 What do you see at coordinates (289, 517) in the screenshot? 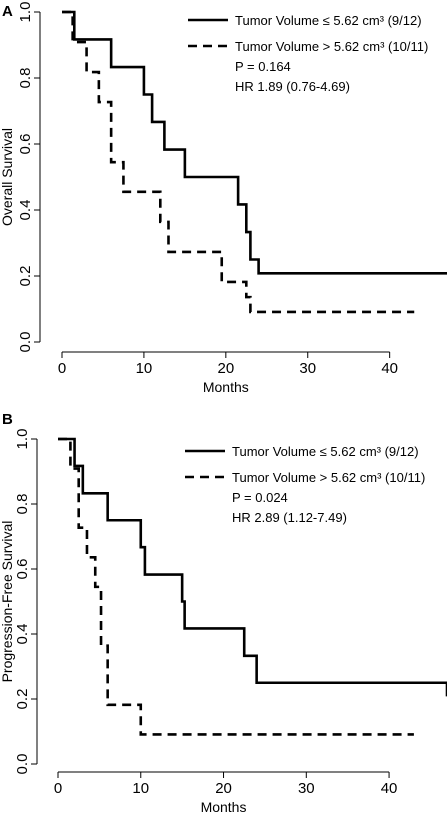
I see `hazard-ratio: HR 2.89 (1.12-7.49)` at bounding box center [289, 517].